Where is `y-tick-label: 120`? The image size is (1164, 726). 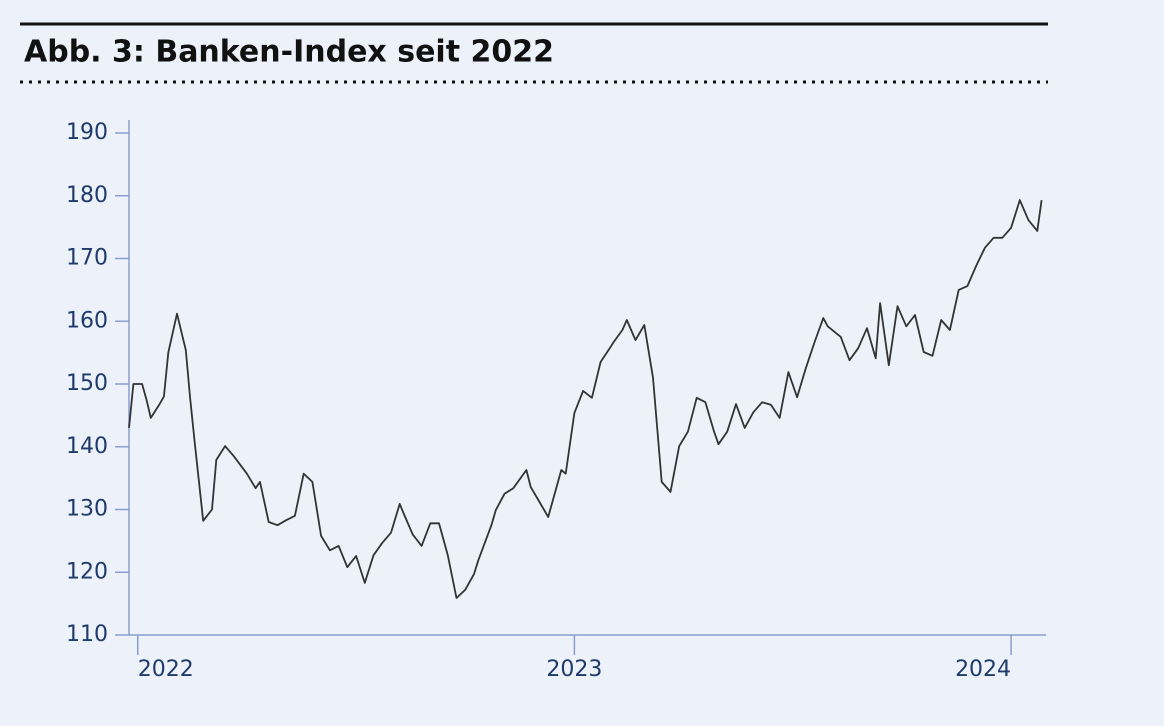
y-tick-label: 120 is located at coordinates (87, 571).